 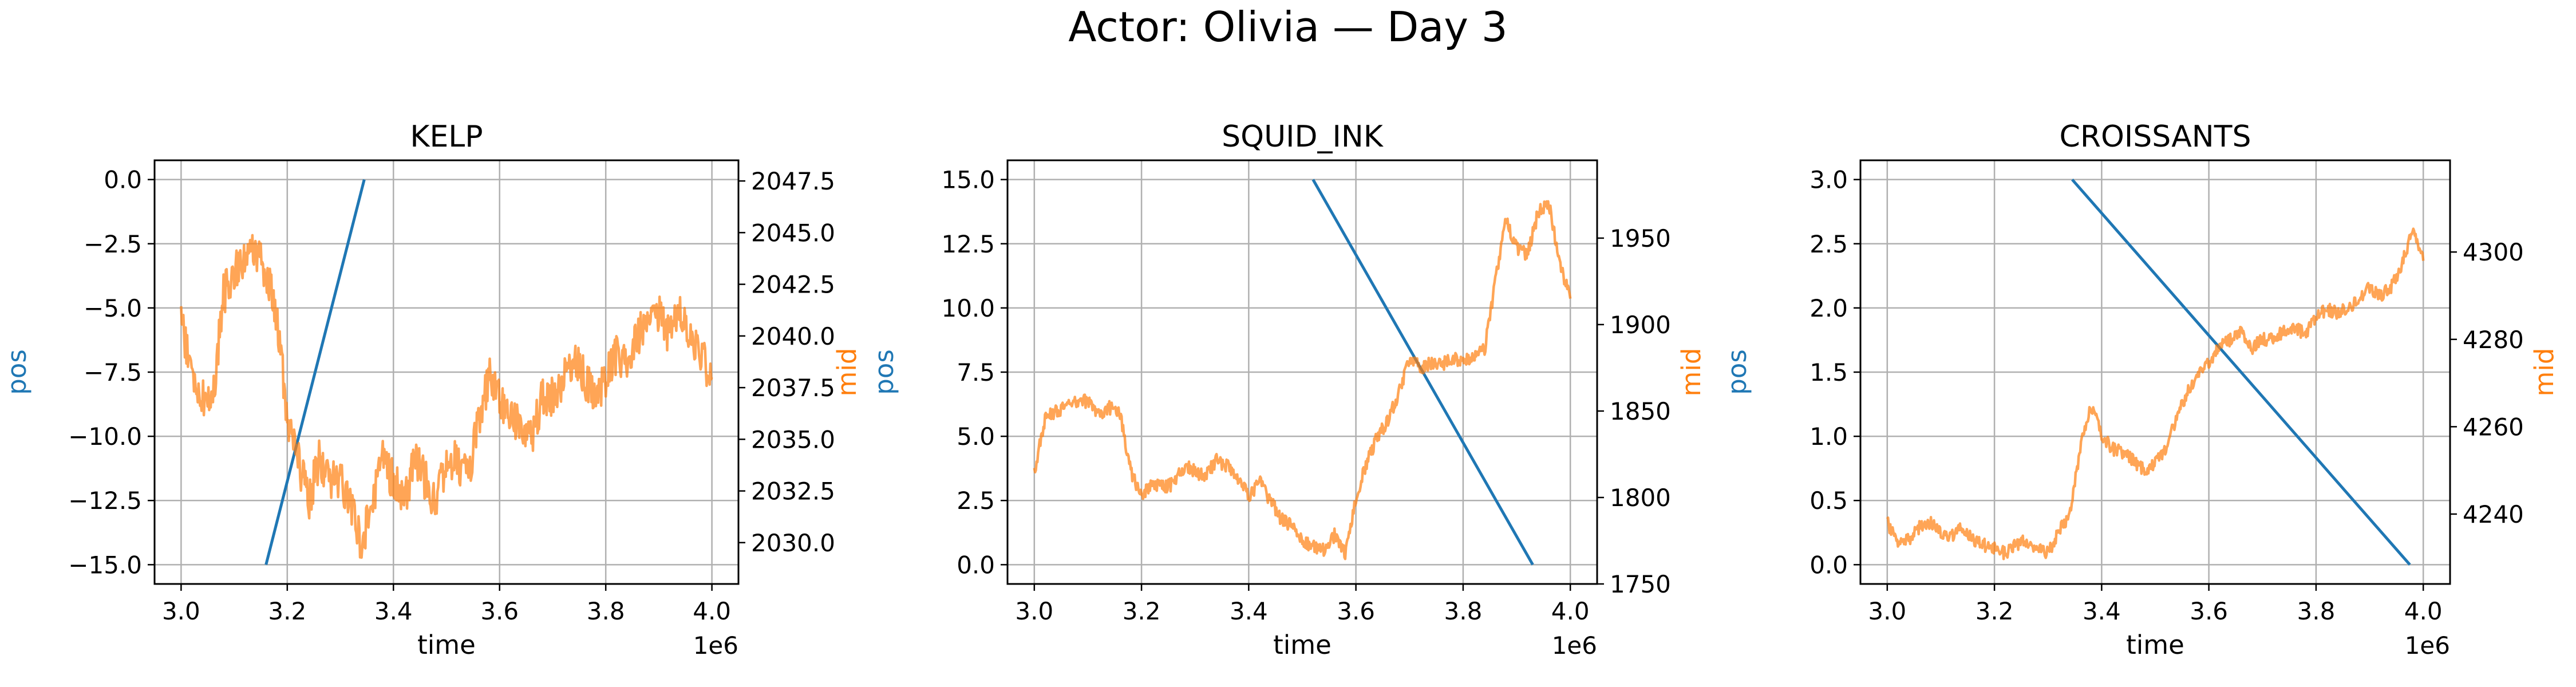 What do you see at coordinates (968, 244) in the screenshot?
I see `y-tick-label: 12.5` at bounding box center [968, 244].